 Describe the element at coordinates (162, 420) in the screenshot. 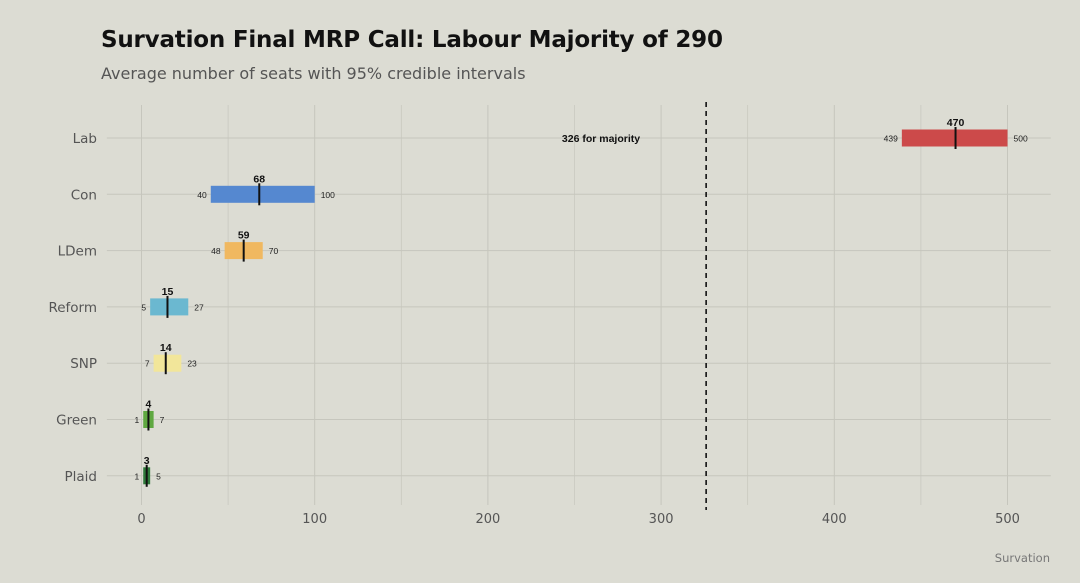

I see `upper-bound-label: 7` at that location.